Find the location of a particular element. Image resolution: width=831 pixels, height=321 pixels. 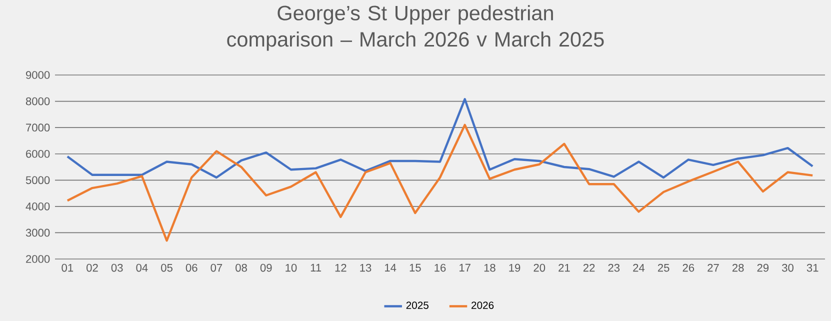

x-tick-label: 07 is located at coordinates (216, 268).